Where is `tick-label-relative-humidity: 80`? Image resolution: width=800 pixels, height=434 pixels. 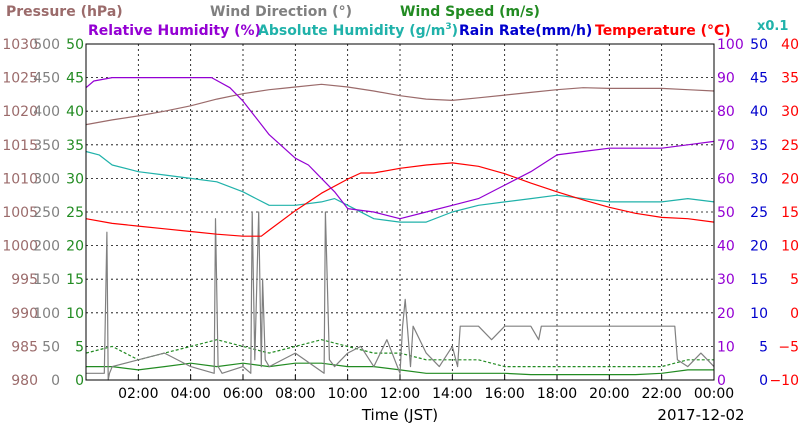
tick-label-relative-humidity: 80 is located at coordinates (726, 112).